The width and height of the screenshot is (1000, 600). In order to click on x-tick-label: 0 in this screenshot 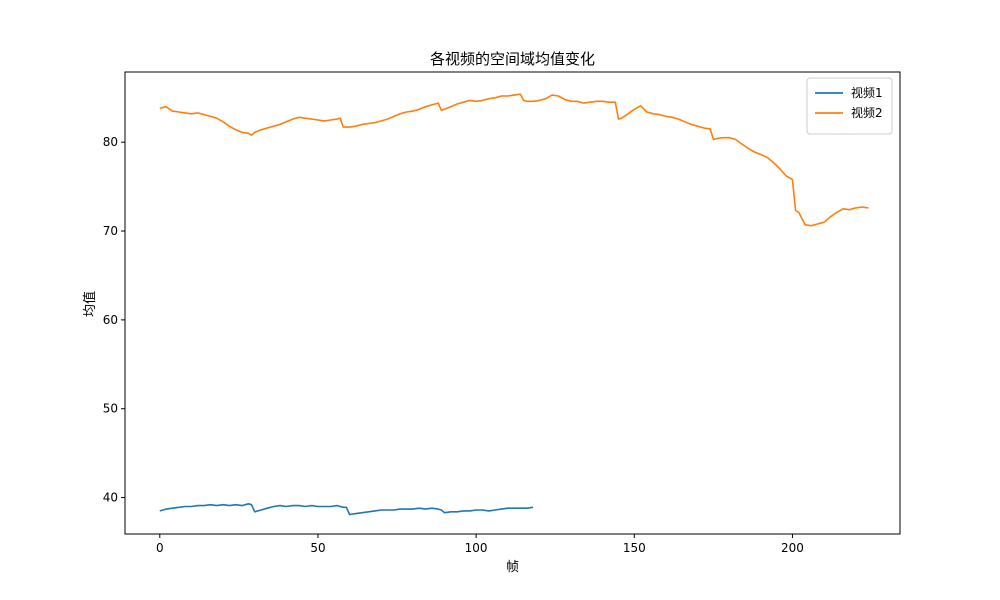, I will do `click(160, 548)`.